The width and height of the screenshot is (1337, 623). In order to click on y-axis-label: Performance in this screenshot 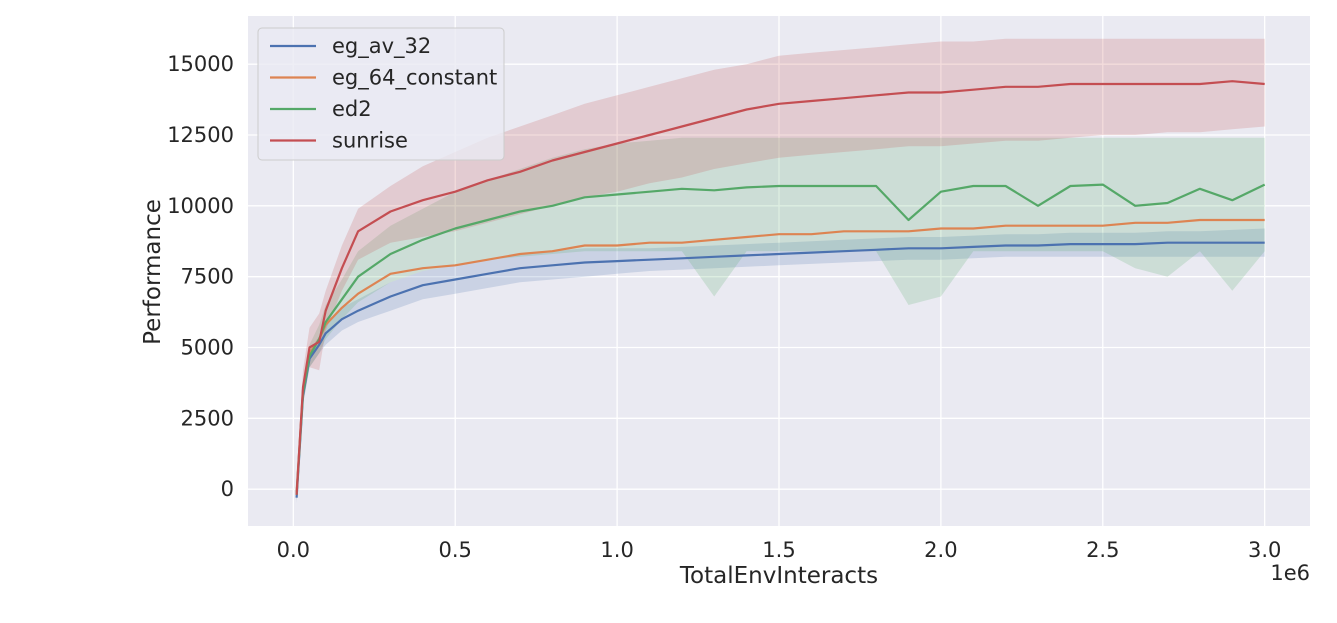, I will do `click(153, 272)`.